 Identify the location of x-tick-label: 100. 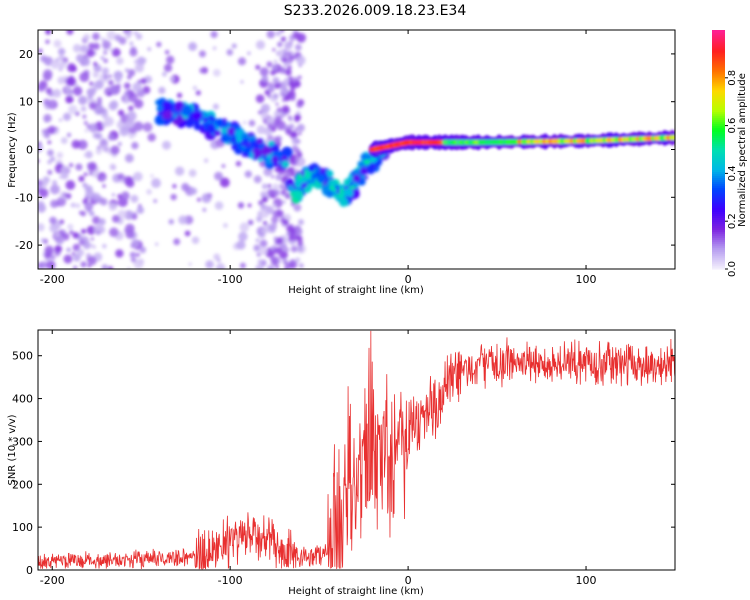
(586, 580).